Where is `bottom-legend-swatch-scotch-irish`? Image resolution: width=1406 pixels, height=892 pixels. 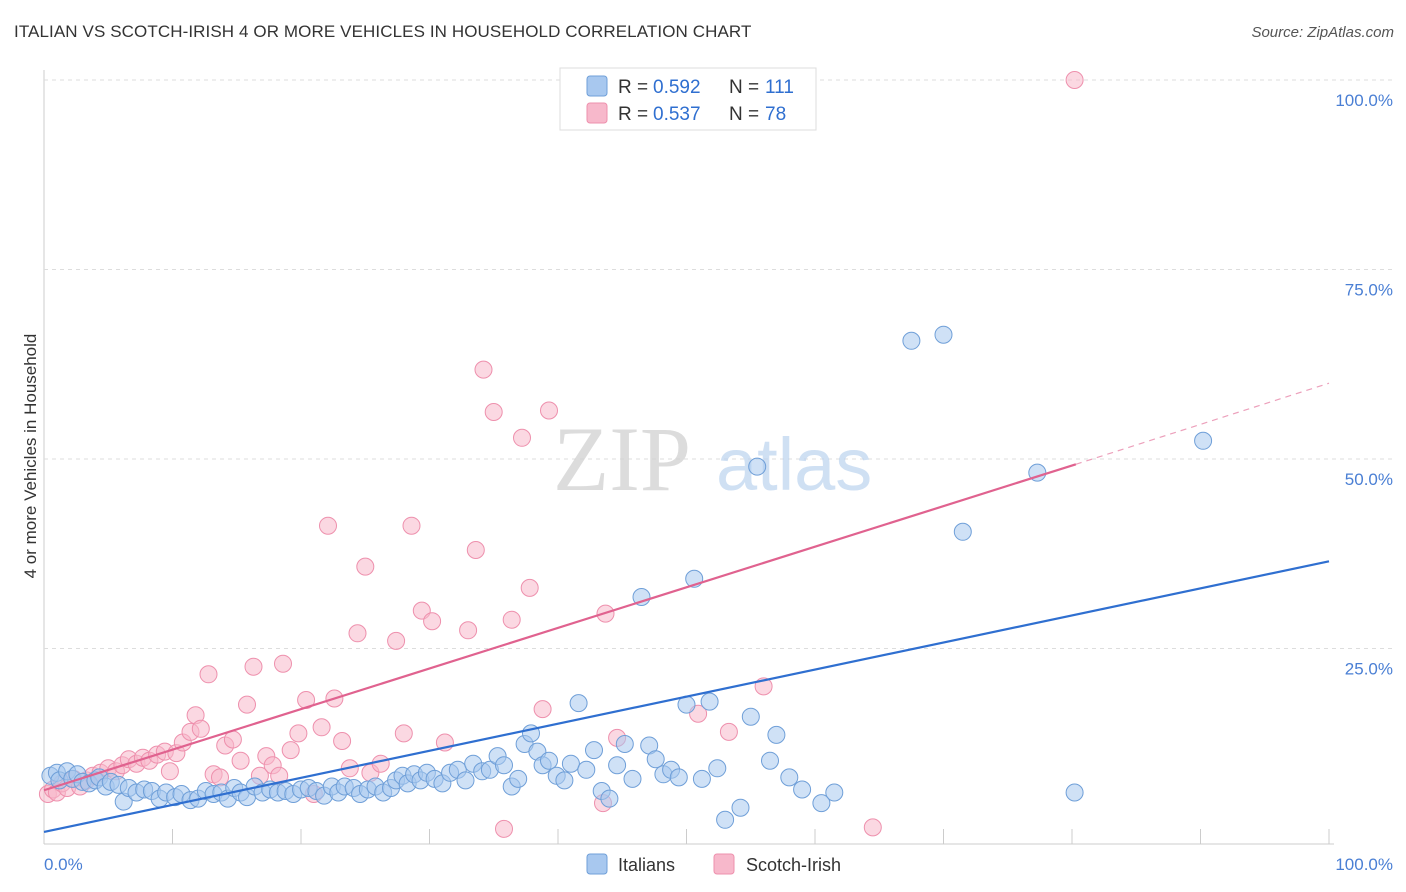
bottom-legend-swatch-scotch-irish is located at coordinates (724, 864).